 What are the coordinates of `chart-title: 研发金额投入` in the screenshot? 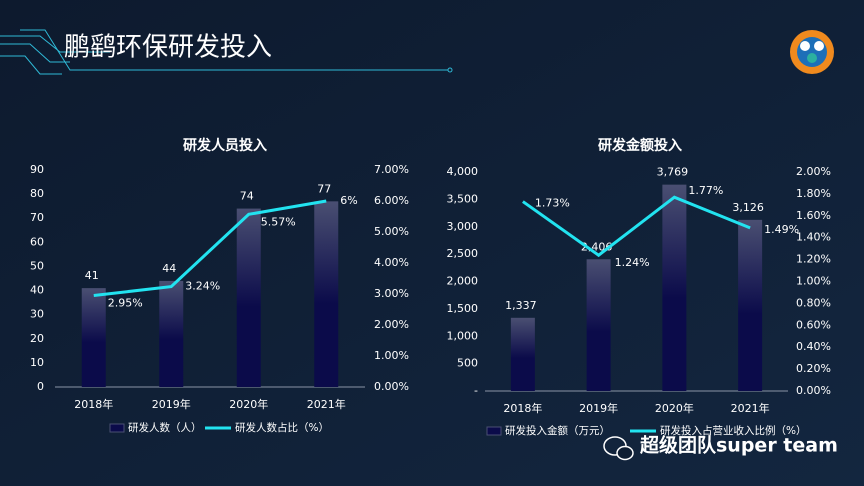 It's located at (640, 145).